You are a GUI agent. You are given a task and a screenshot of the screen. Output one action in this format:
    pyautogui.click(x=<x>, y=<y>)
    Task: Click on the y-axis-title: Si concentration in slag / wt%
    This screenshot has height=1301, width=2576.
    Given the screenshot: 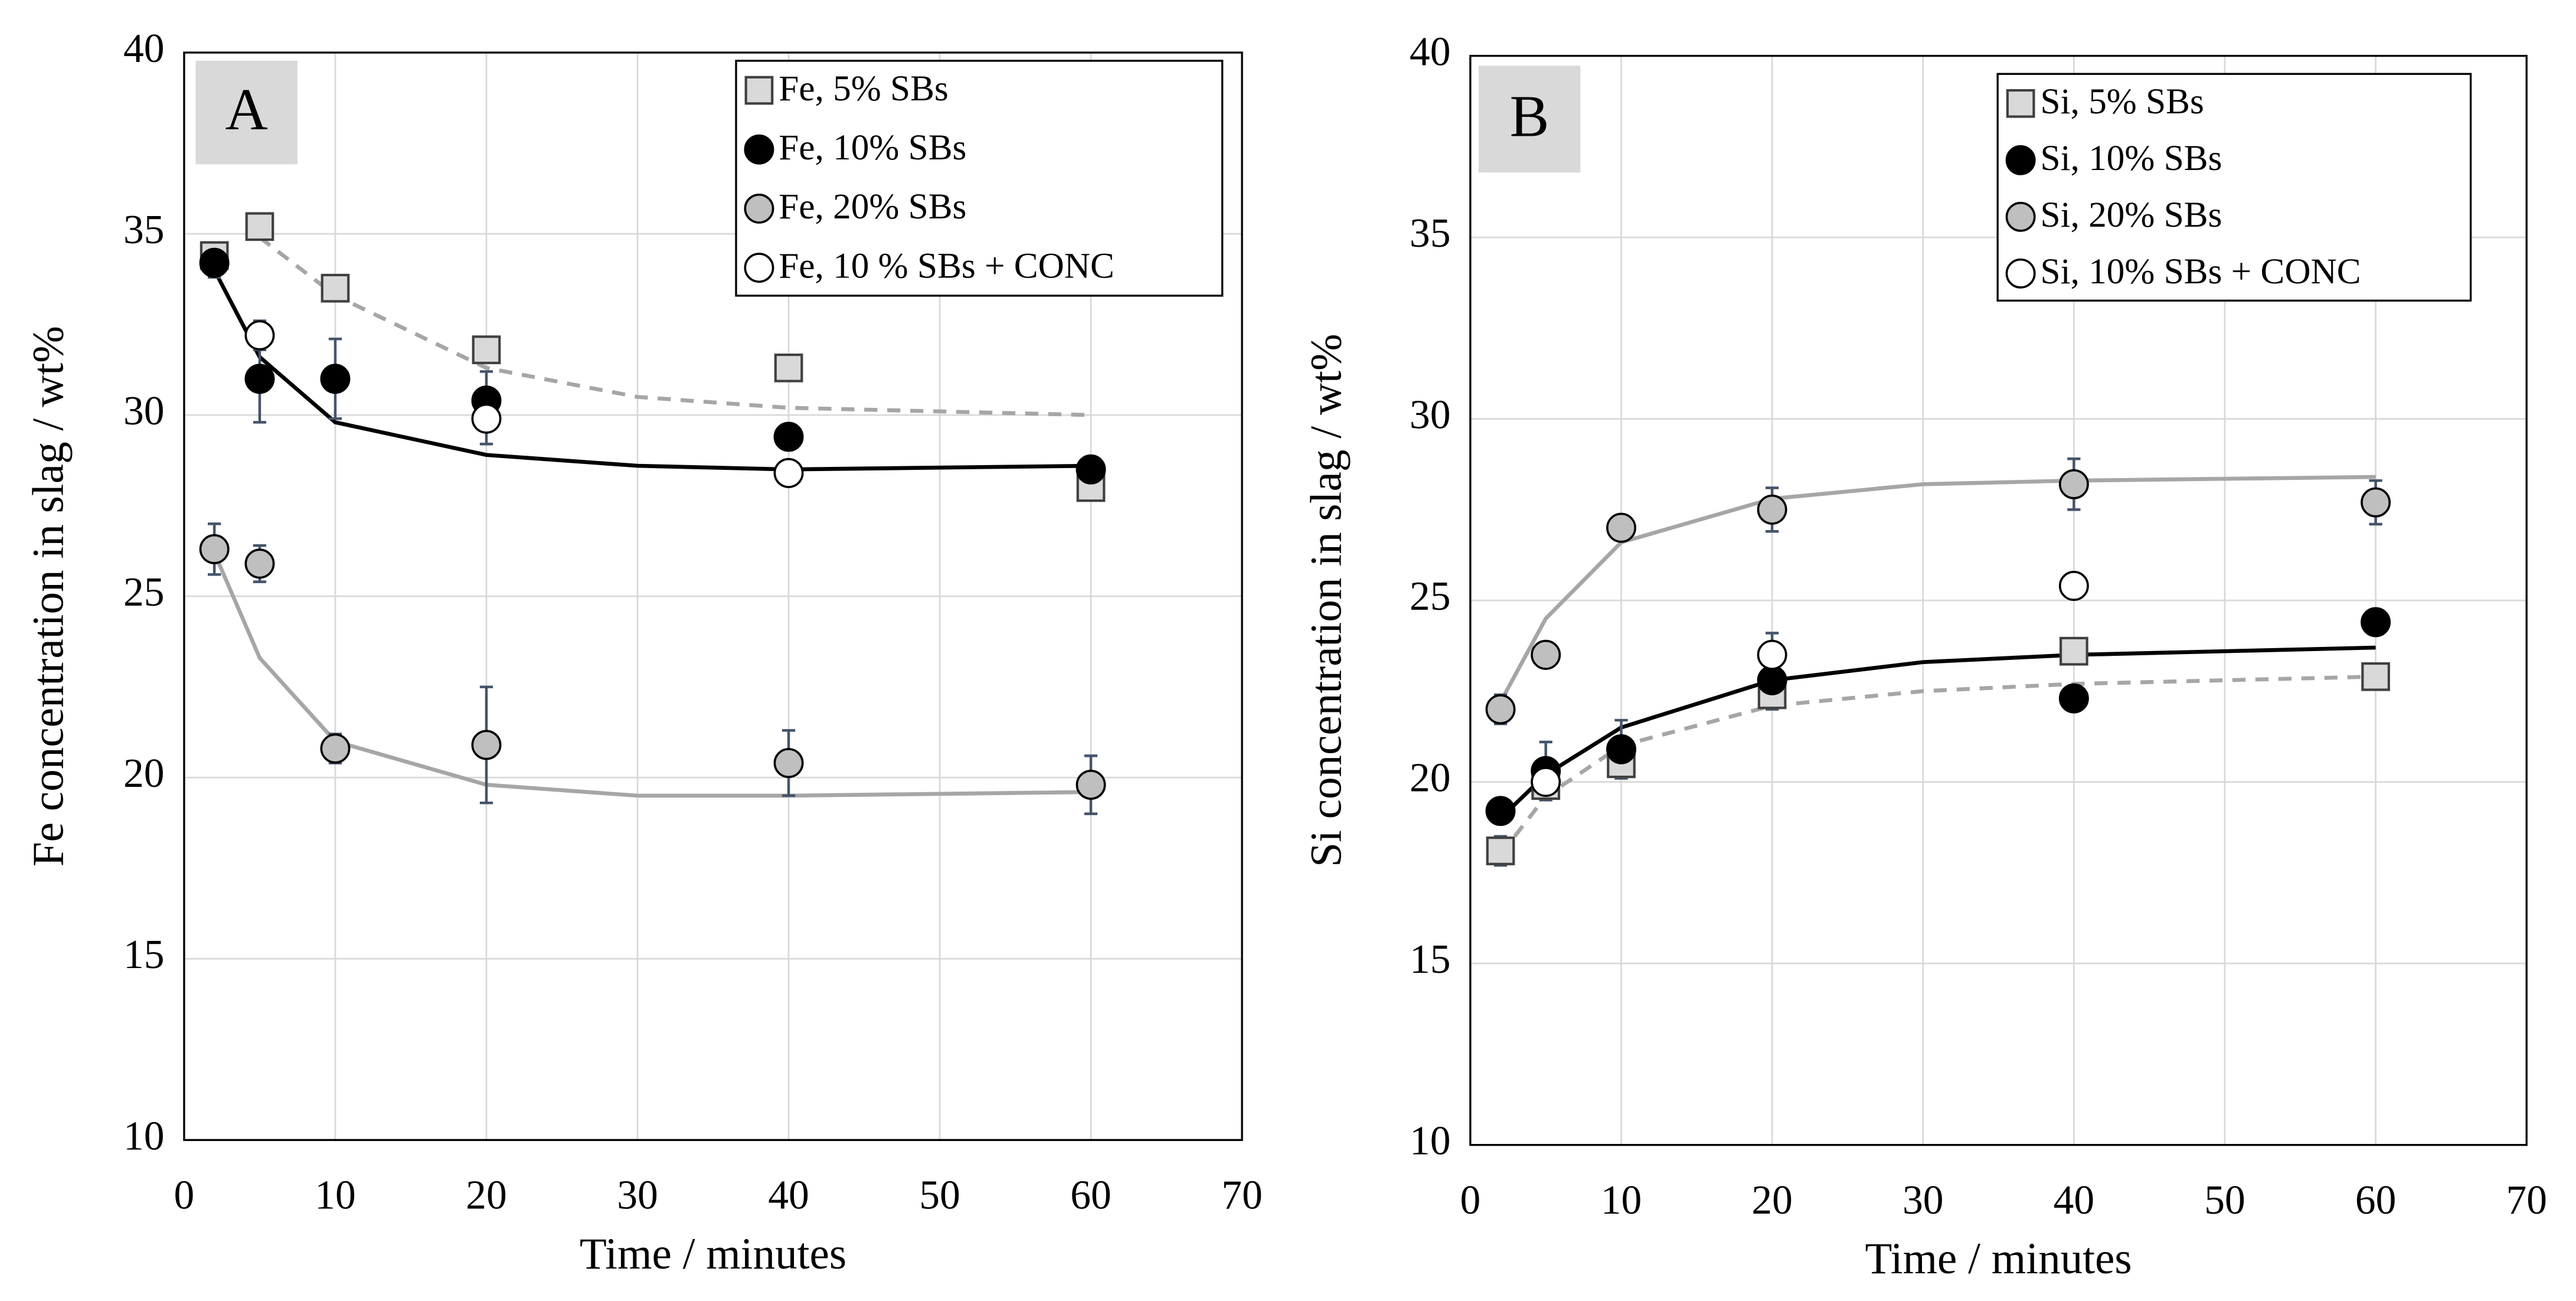 What is the action you would take?
    pyautogui.click(x=1326, y=601)
    